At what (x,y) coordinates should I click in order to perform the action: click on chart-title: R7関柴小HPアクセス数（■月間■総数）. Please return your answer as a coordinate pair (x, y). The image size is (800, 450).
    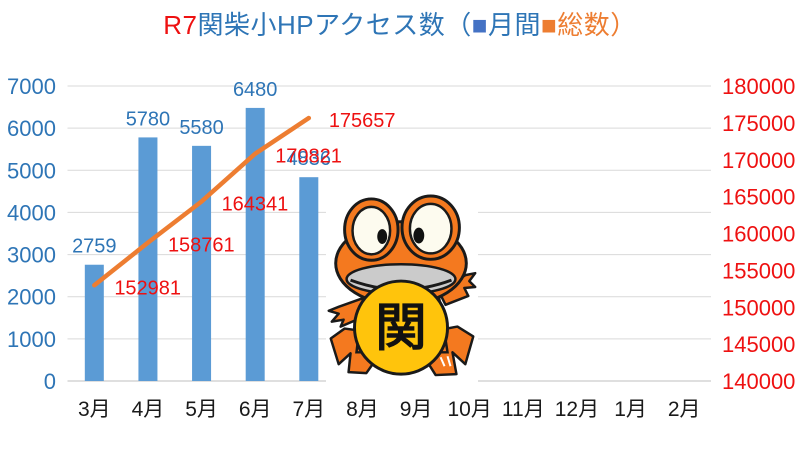
    Looking at the image, I should click on (400, 23).